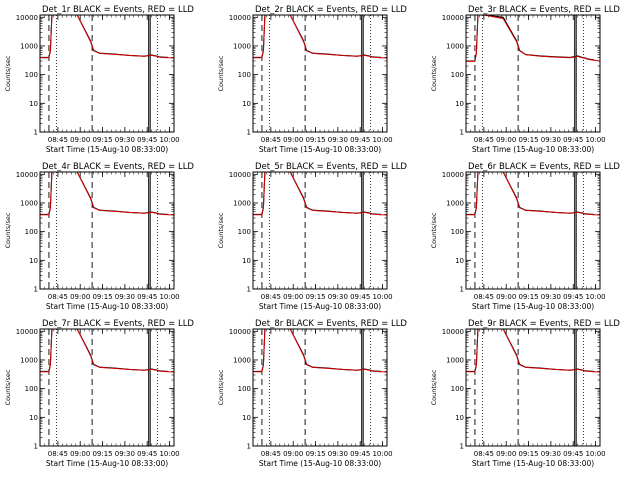  I want to click on panel-title: Det_9r BLACK = Events, RED = LLD, so click(544, 324).